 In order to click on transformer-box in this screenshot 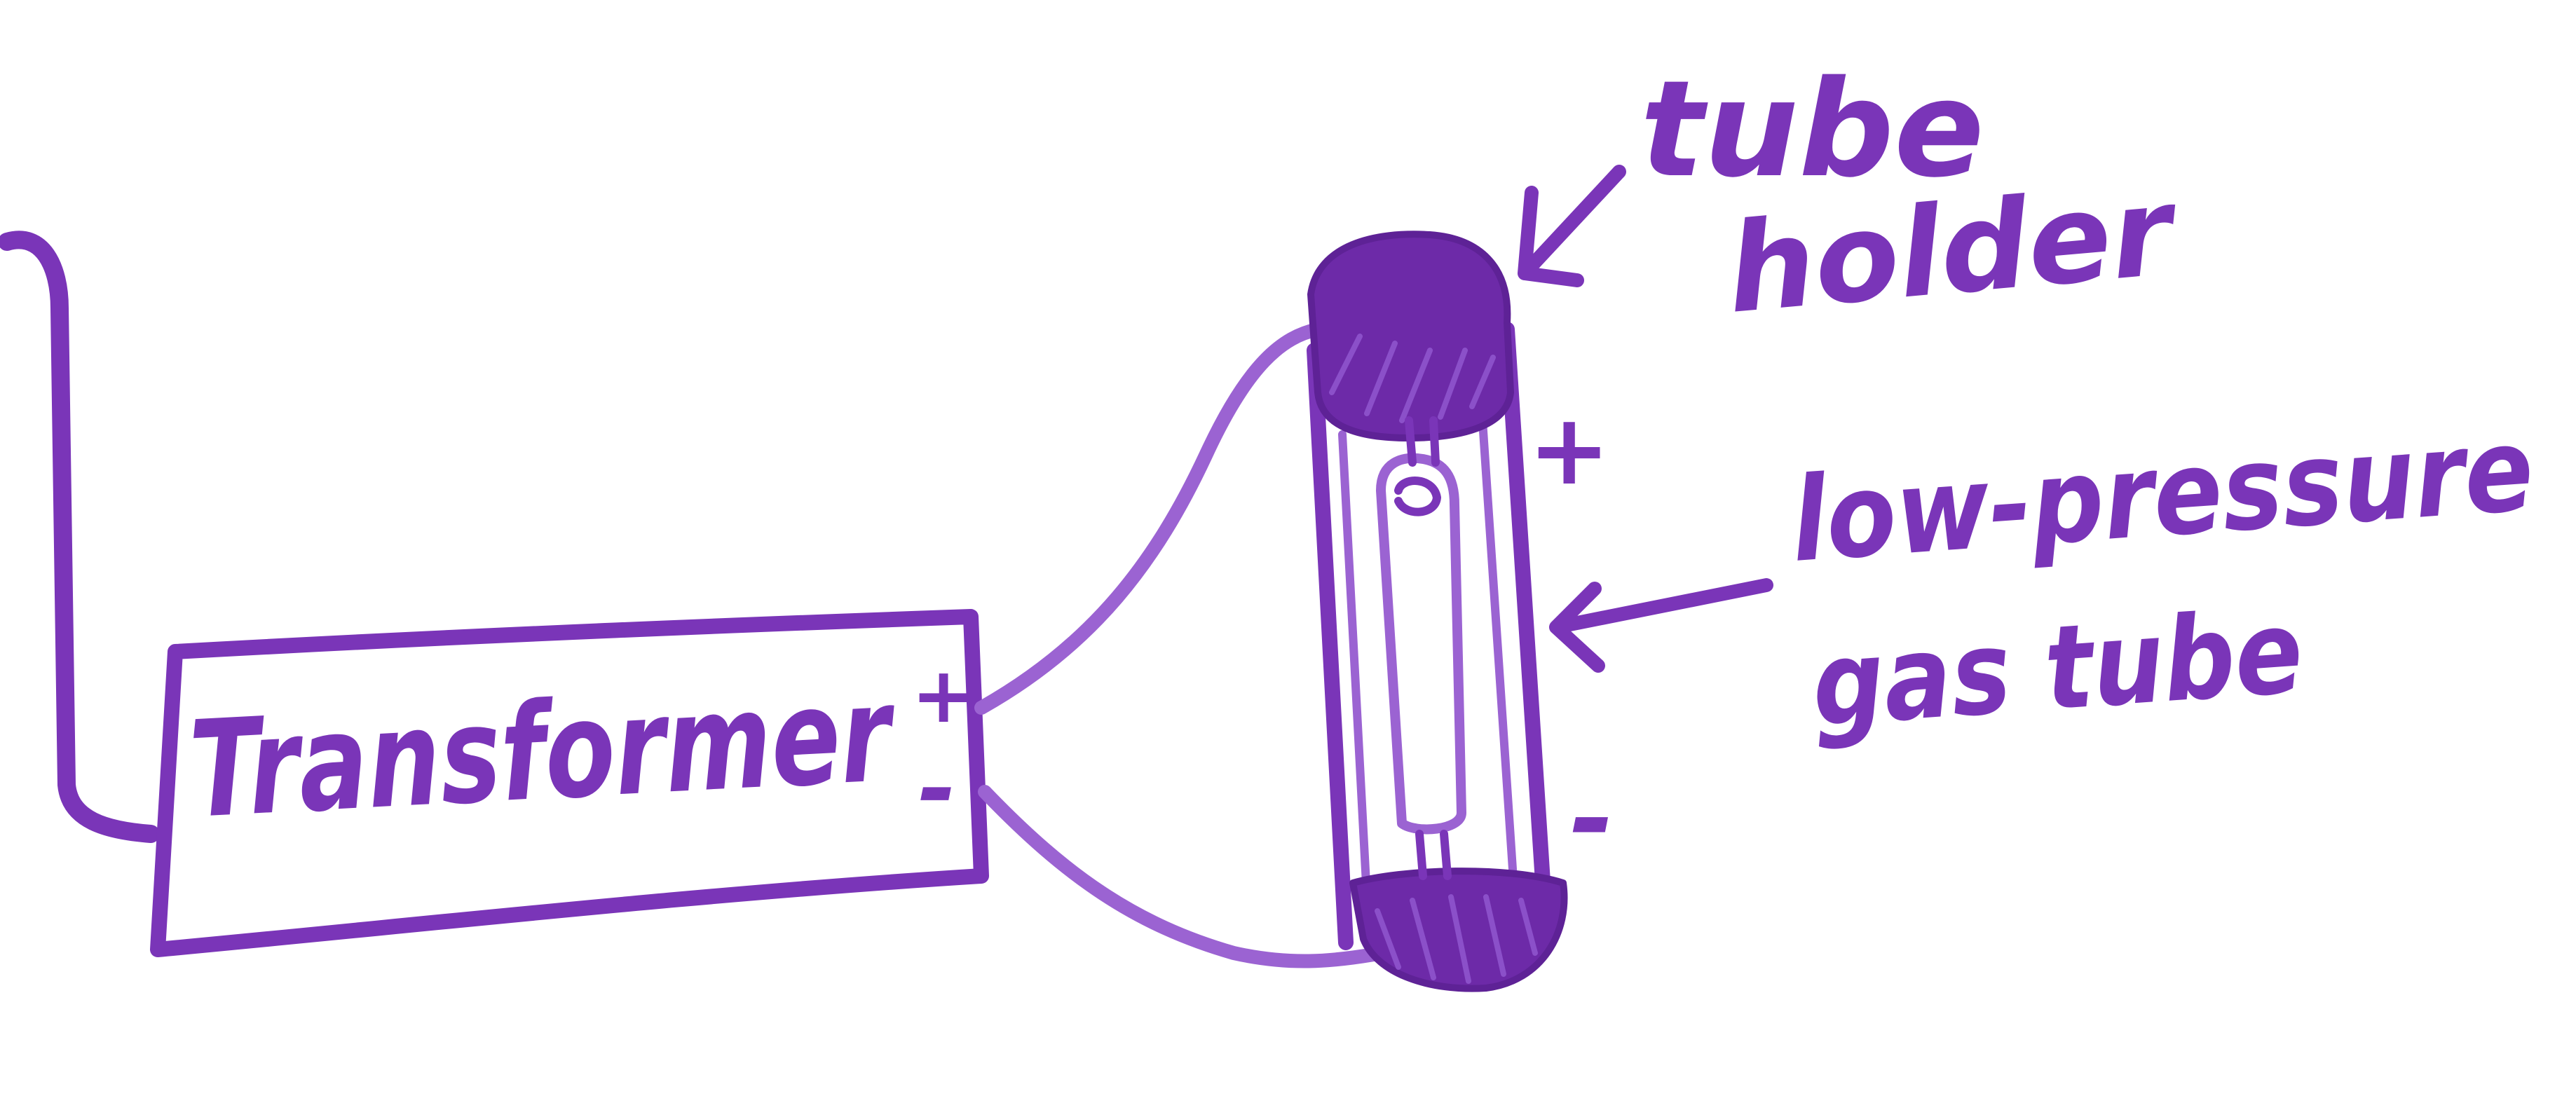, I will do `click(569, 783)`.